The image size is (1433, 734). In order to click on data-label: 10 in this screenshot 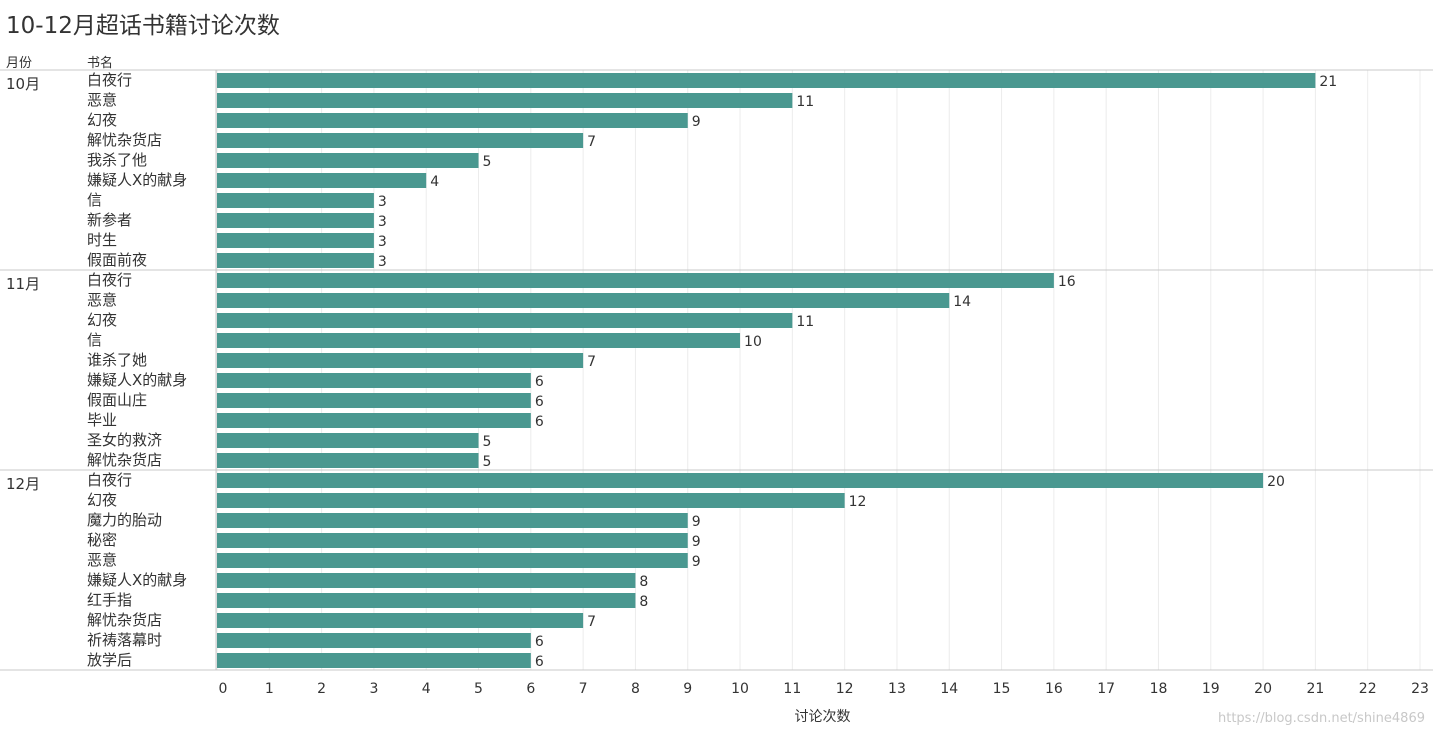, I will do `click(753, 342)`.